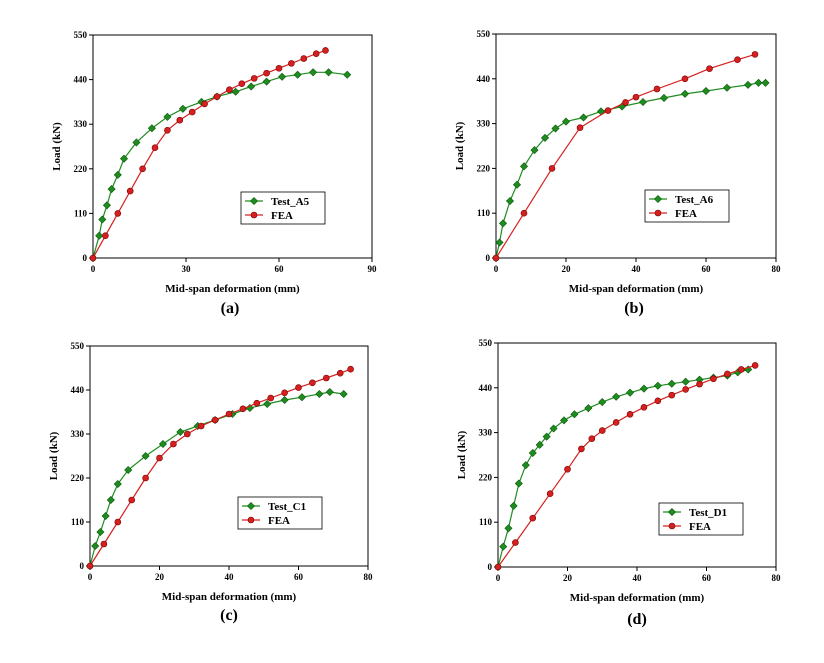  Describe the element at coordinates (708, 513) in the screenshot. I see `legend-label: Test_D1` at that location.